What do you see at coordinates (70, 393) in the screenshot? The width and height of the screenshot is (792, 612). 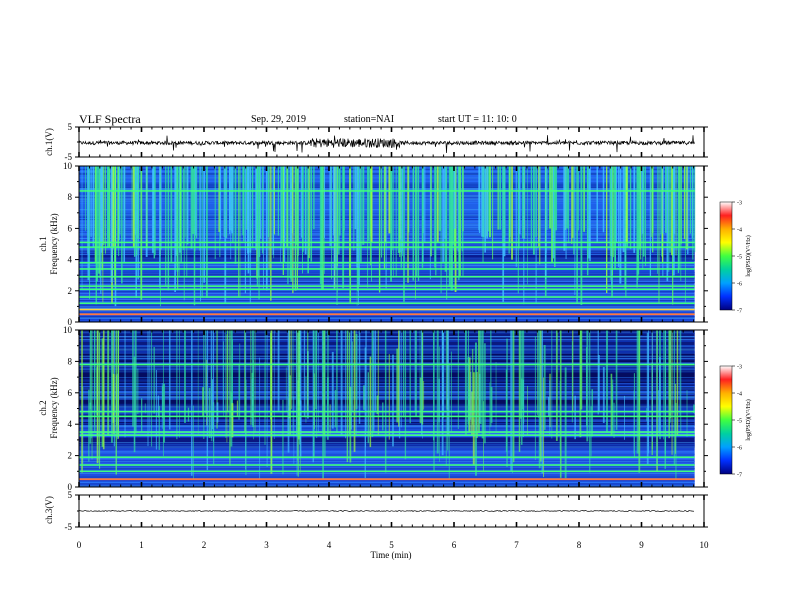 I see `y-tick-label: 6` at bounding box center [70, 393].